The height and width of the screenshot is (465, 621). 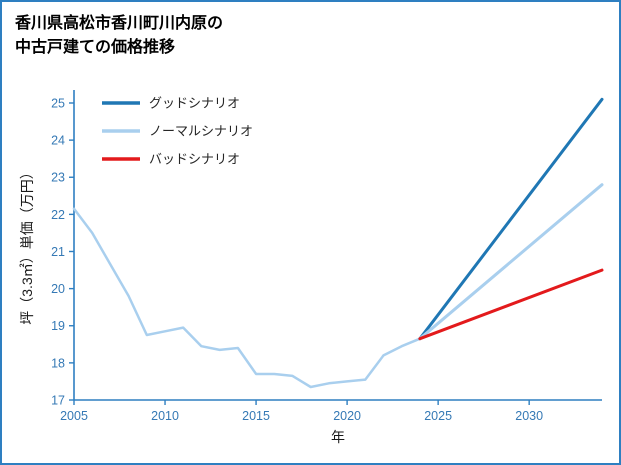 I want to click on normal-scenario-legend-label: ノーマルシナリオ, so click(x=201, y=131).